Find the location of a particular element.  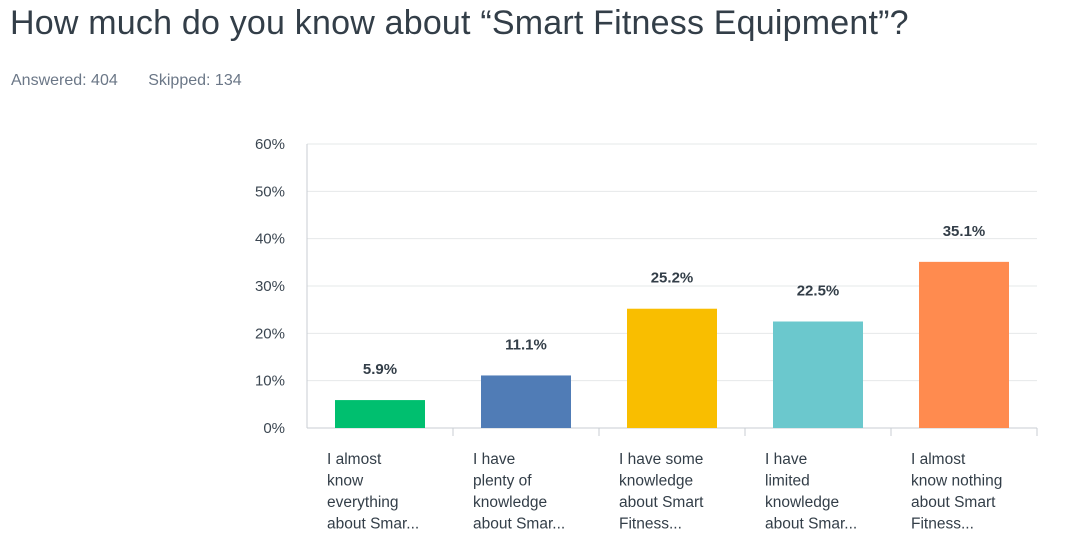

answered-stat: Answered: 404 is located at coordinates (64, 80).